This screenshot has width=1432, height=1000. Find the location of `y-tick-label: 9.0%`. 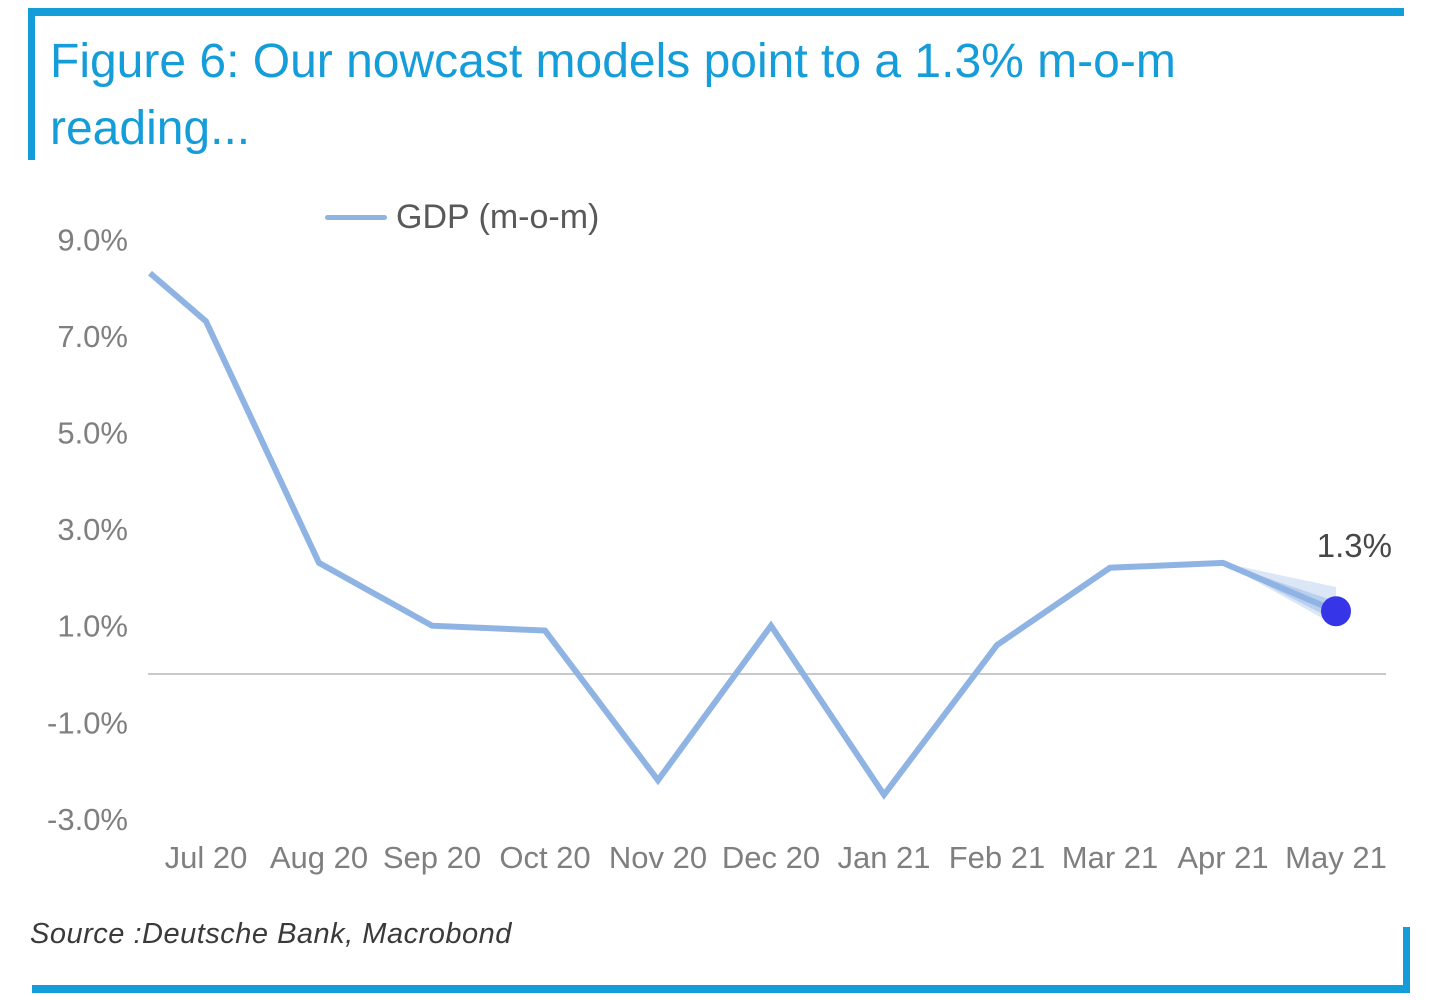

y-tick-label: 9.0% is located at coordinates (92, 239).